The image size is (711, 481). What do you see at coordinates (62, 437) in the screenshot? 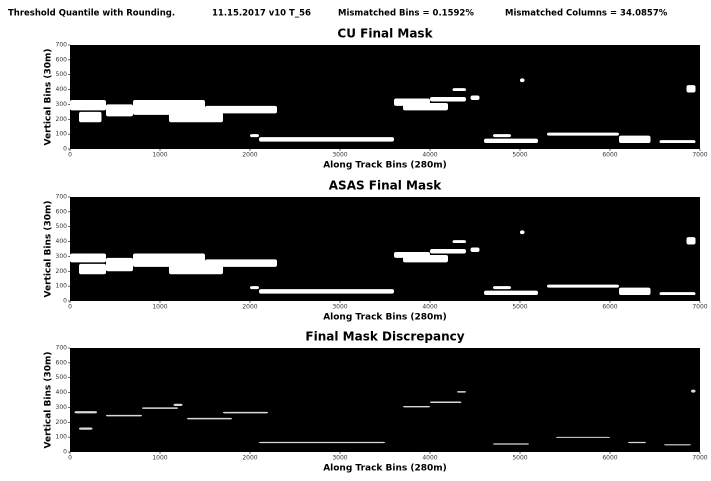
I see `y-tick-label: 100` at bounding box center [62, 437].